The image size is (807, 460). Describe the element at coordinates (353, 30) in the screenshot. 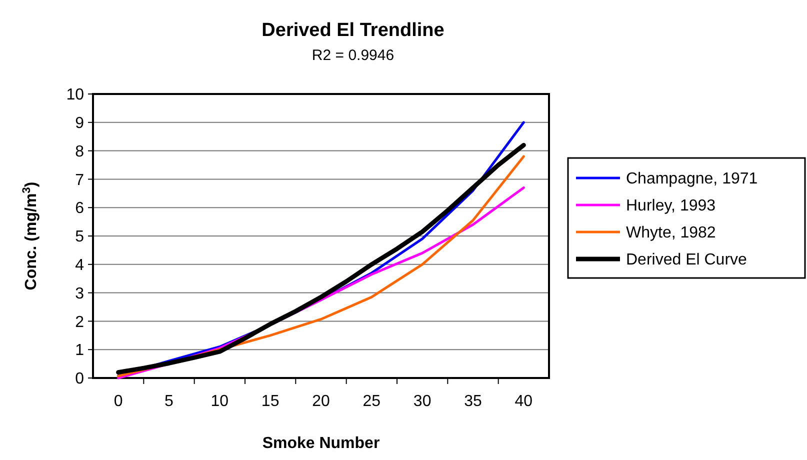

I see `chart-title: Derived El Trendline` at that location.